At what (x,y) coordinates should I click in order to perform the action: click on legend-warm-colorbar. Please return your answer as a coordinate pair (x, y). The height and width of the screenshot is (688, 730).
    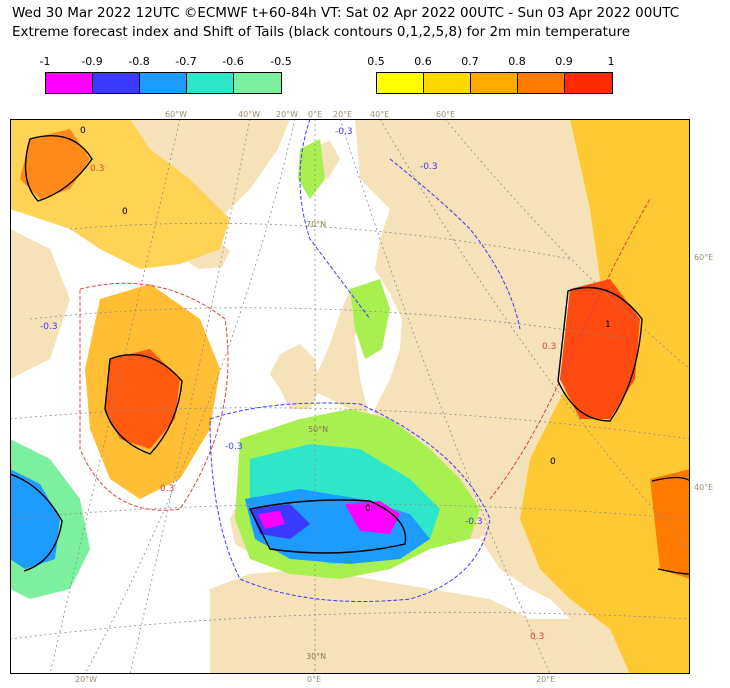
    Looking at the image, I should click on (494, 83).